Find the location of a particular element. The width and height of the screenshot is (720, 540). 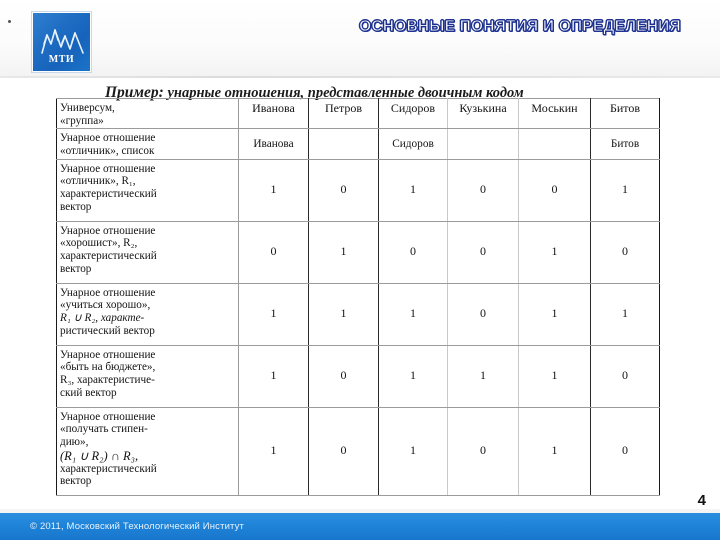

row-label-line: ристический вектор is located at coordinates (107, 330).